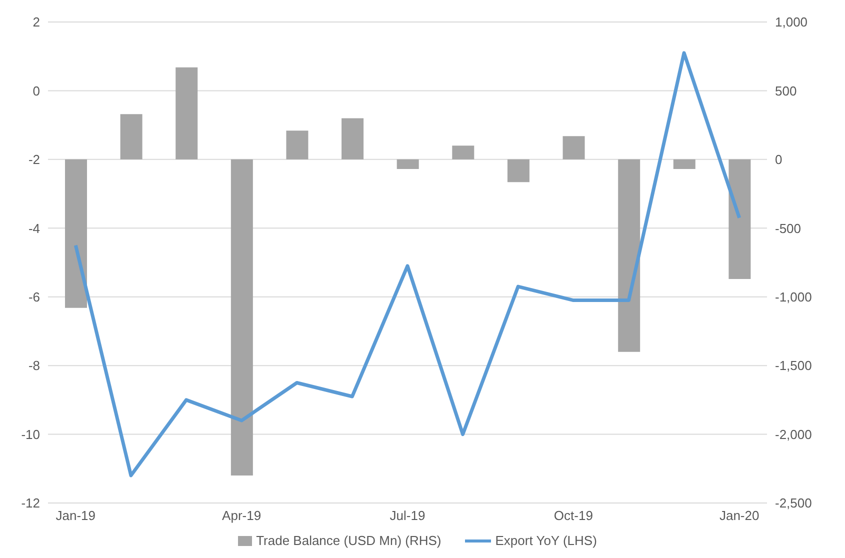 The height and width of the screenshot is (558, 845). What do you see at coordinates (76, 516) in the screenshot?
I see `x-tick-label: Jan-19` at bounding box center [76, 516].